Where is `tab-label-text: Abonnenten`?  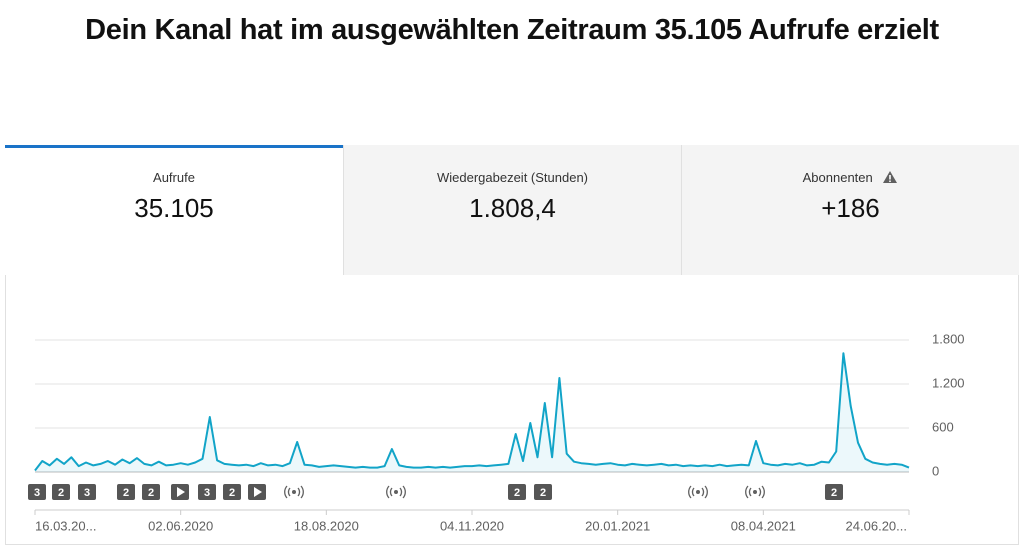 tab-label-text: Abonnenten is located at coordinates (837, 177).